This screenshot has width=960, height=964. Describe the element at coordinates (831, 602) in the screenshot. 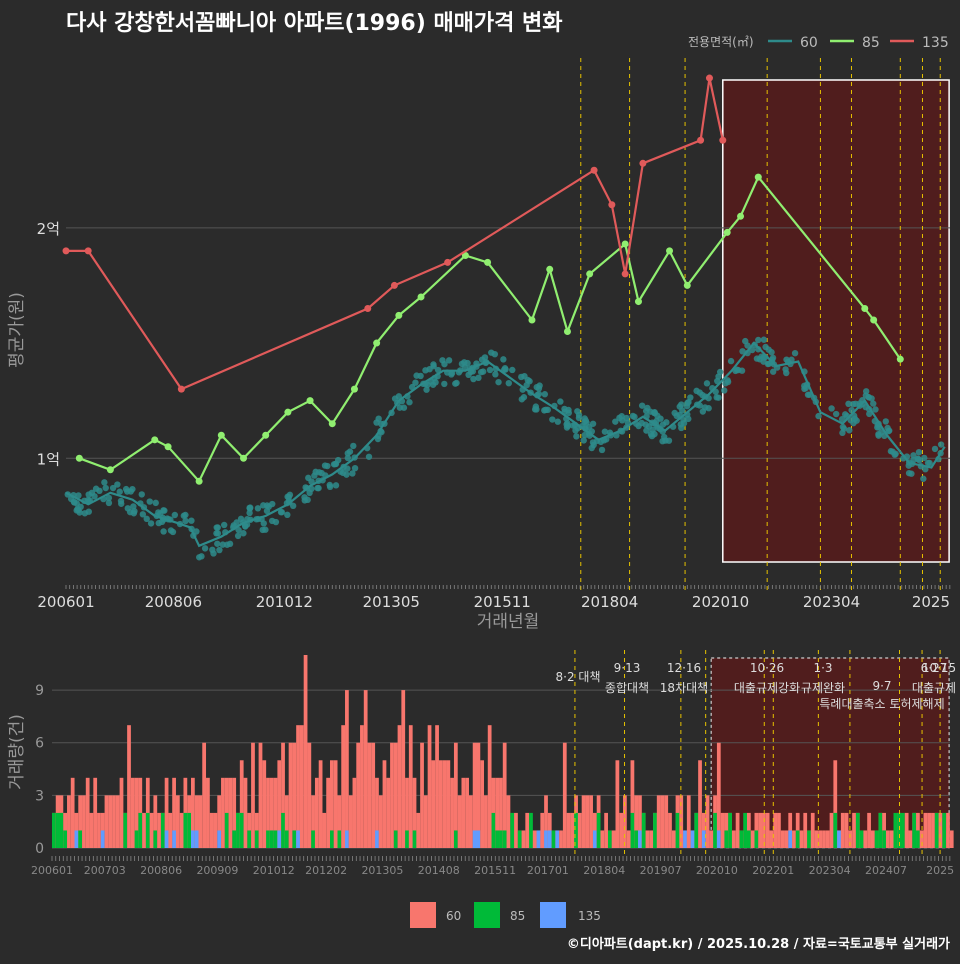

I see `x-tick-label: 202304` at that location.